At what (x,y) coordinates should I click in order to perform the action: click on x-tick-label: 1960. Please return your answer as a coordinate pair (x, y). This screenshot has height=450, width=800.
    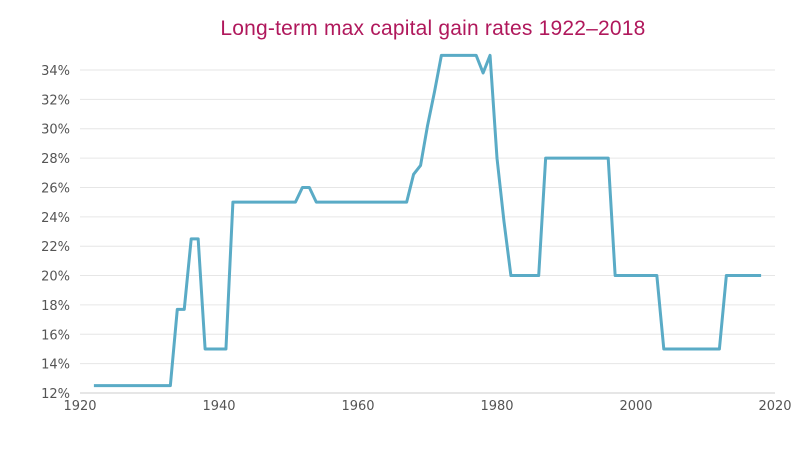
    Looking at the image, I should click on (357, 406).